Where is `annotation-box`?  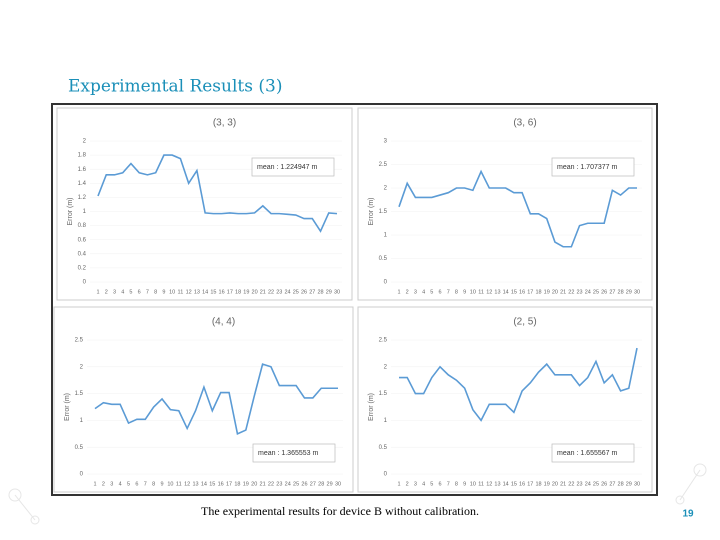 annotation-box is located at coordinates (593, 453).